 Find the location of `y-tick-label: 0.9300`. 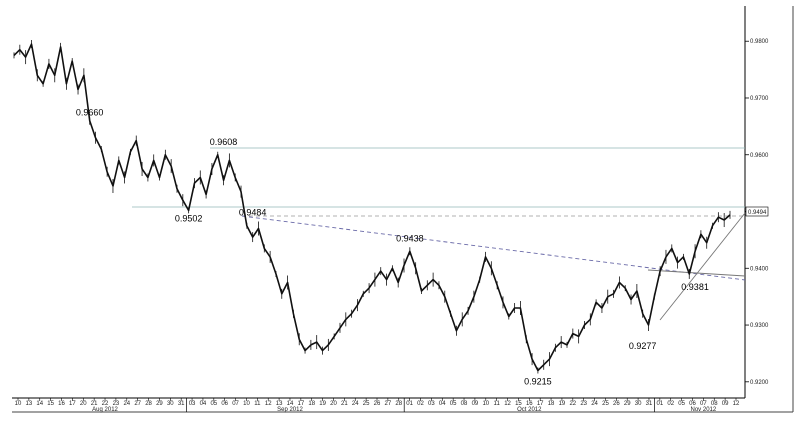

y-tick-label: 0.9300 is located at coordinates (759, 326).